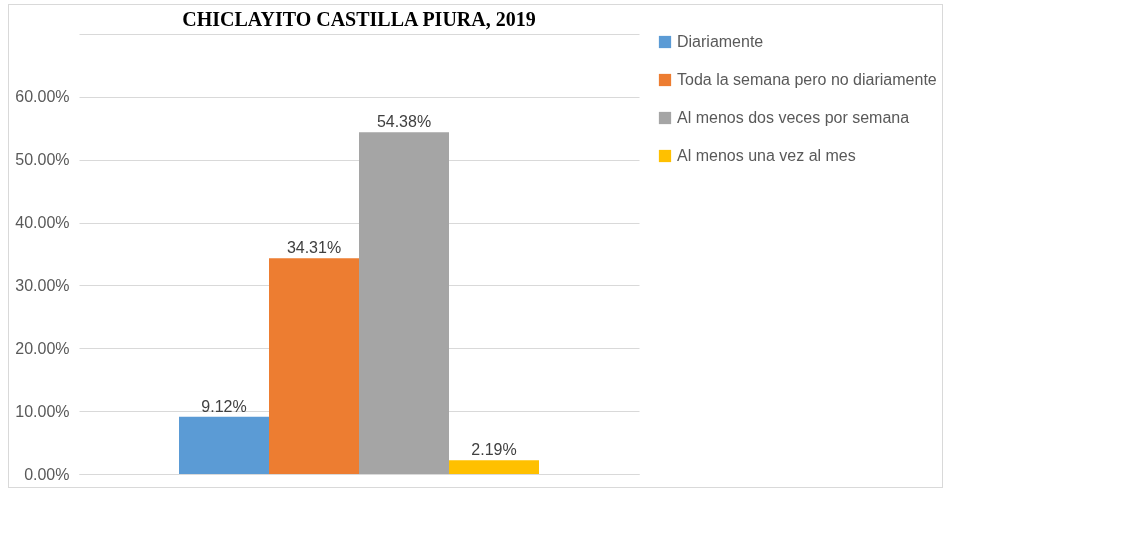 The width and height of the screenshot is (1132, 551). Describe the element at coordinates (42, 223) in the screenshot. I see `y-tick-label: 40.00%` at that location.